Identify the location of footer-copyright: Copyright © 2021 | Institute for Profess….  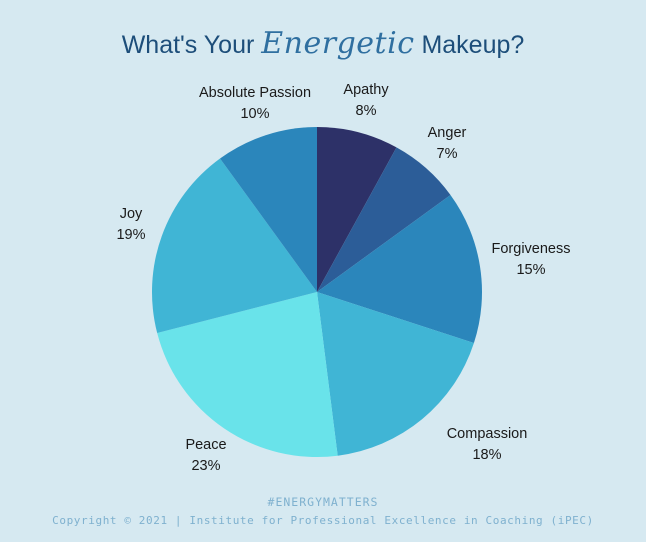
(323, 520).